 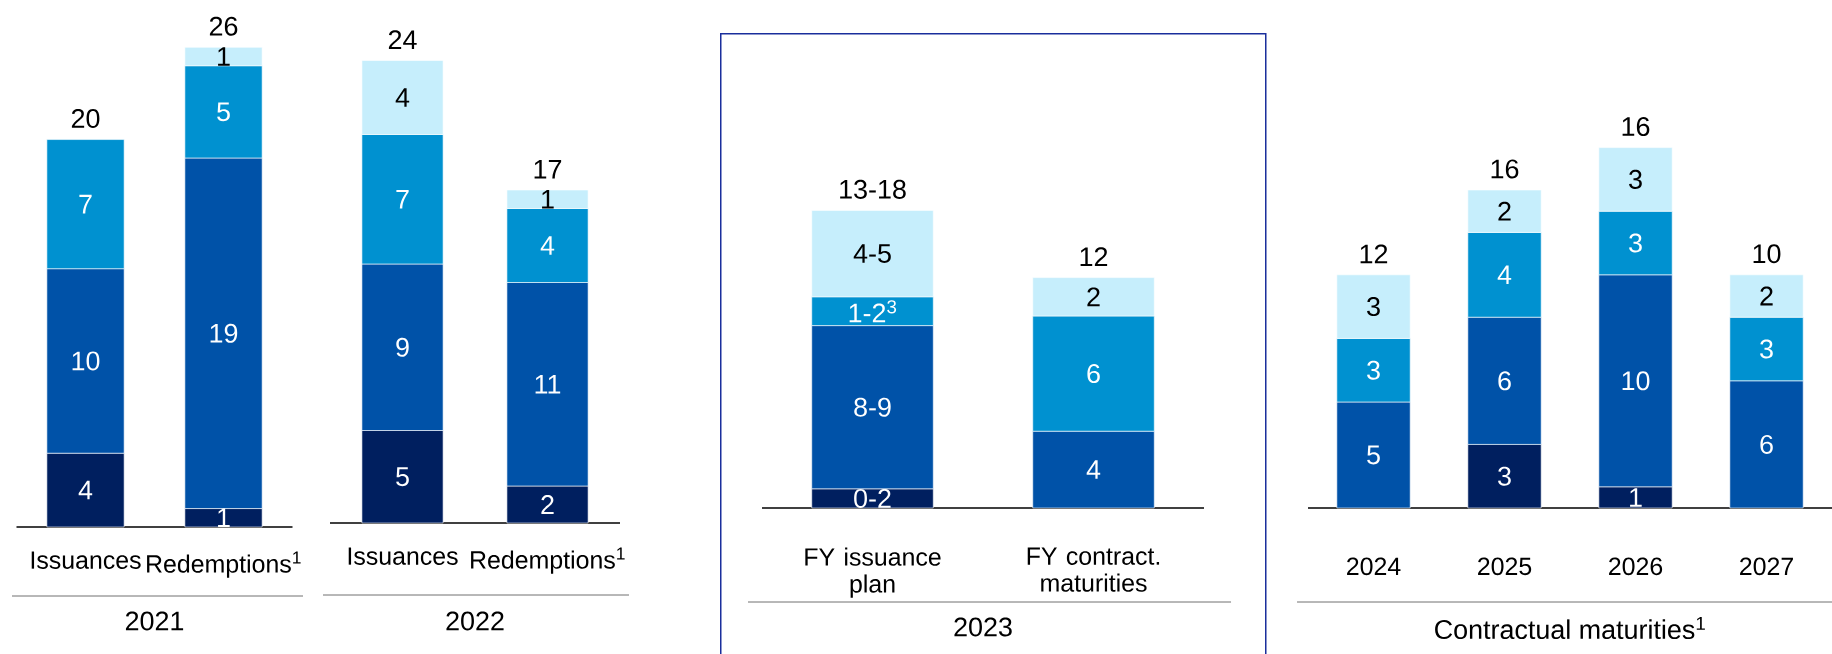 I want to click on x-axis-title: 2021, so click(x=154, y=621).